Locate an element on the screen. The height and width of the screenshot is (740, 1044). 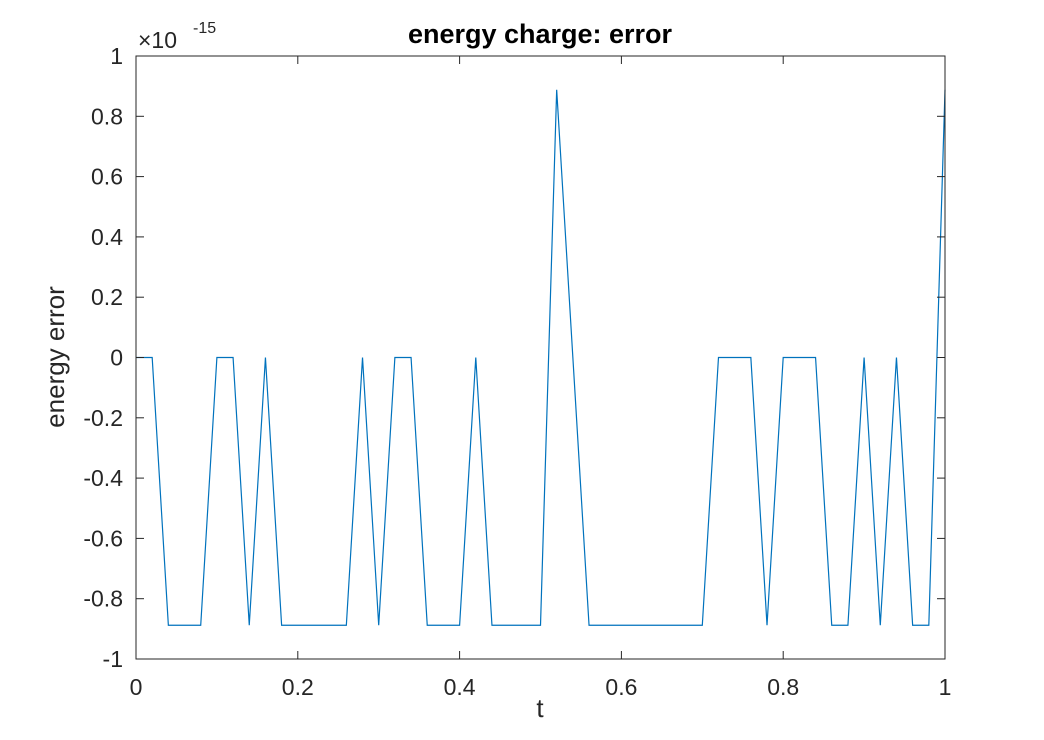
y-multiplier-label: ×10 -15 is located at coordinates (177, 36).